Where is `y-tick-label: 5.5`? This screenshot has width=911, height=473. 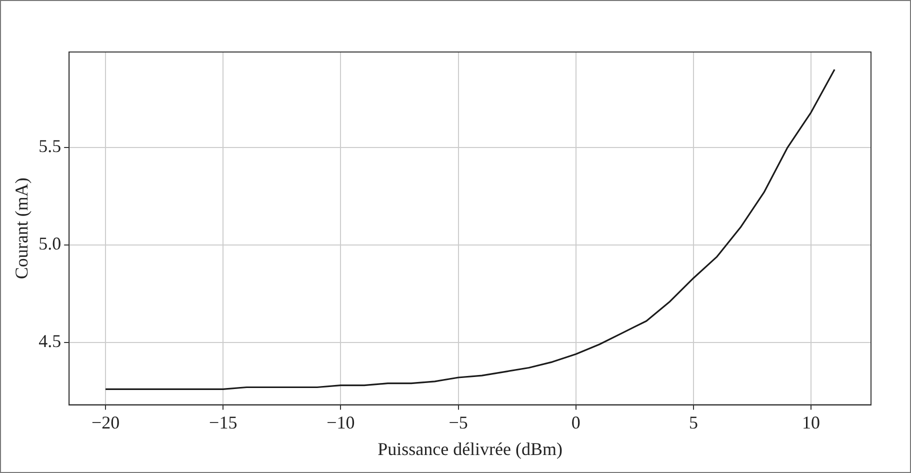 y-tick-label: 5.5 is located at coordinates (50, 146).